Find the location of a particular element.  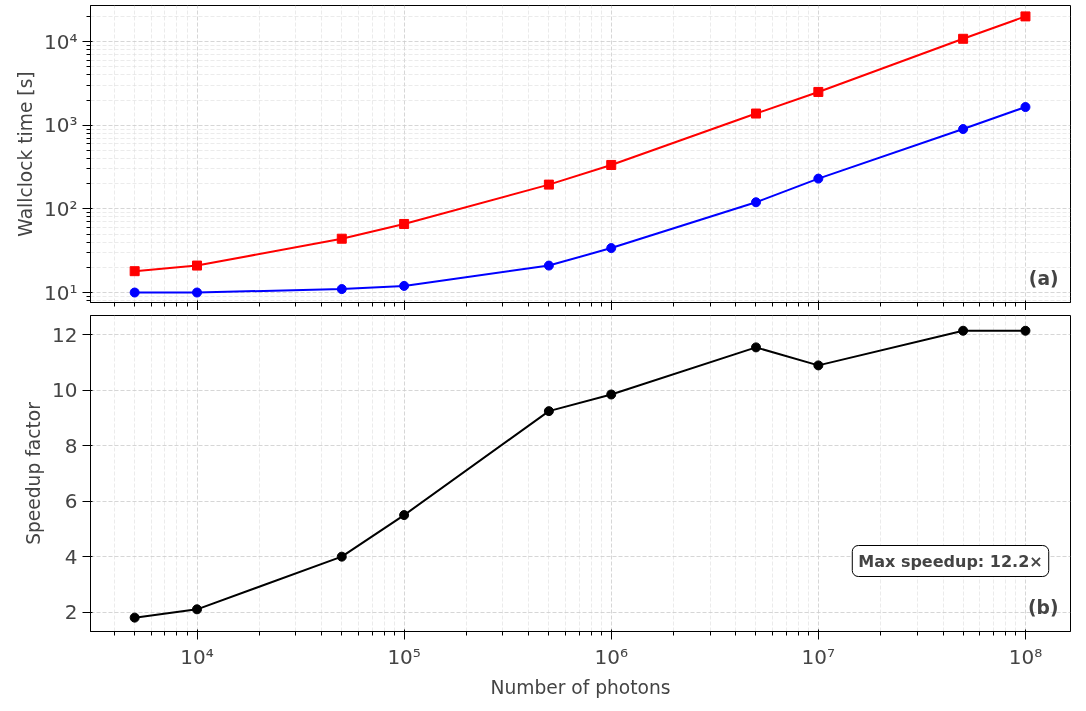

y-tick-label: 6 is located at coordinates (71, 501).